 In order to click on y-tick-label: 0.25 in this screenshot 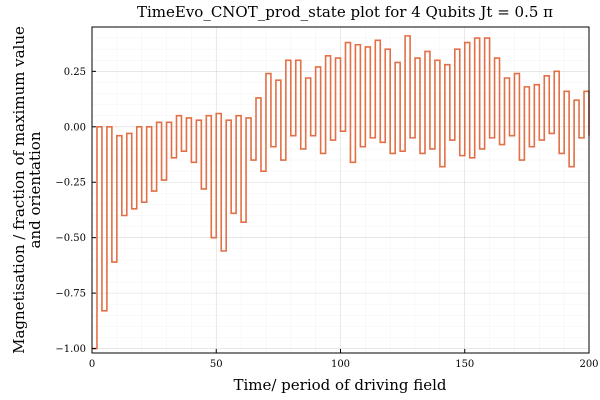, I will do `click(75, 72)`.